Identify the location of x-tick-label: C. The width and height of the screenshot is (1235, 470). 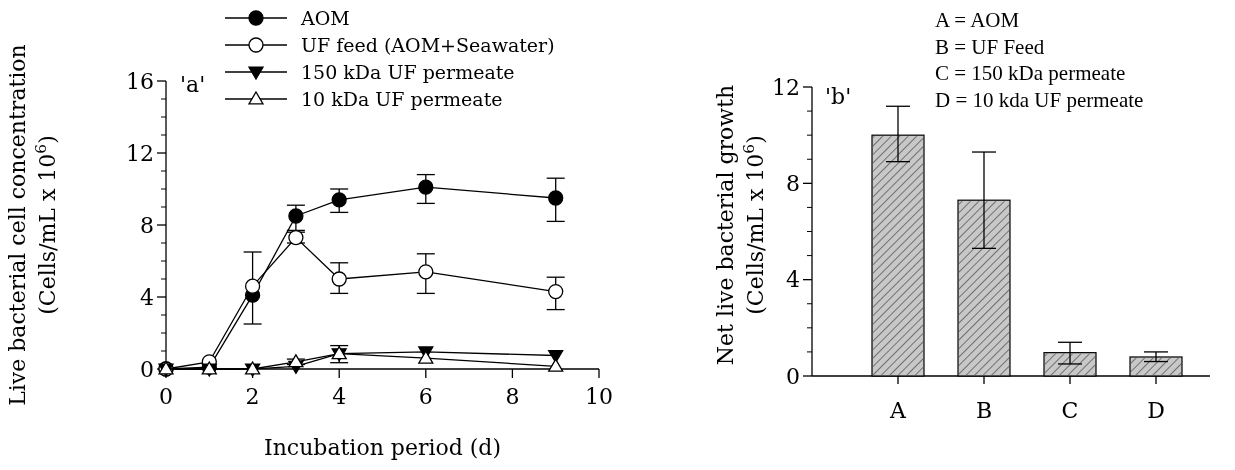
(1070, 410).